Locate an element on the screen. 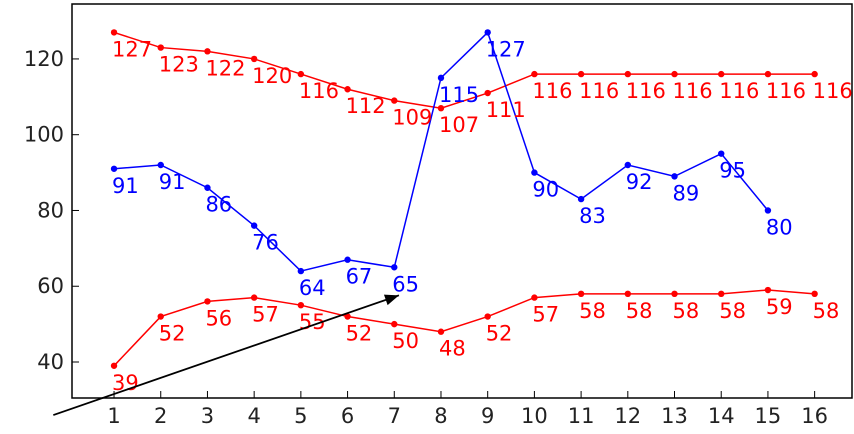  data-label: 91 is located at coordinates (172, 182).